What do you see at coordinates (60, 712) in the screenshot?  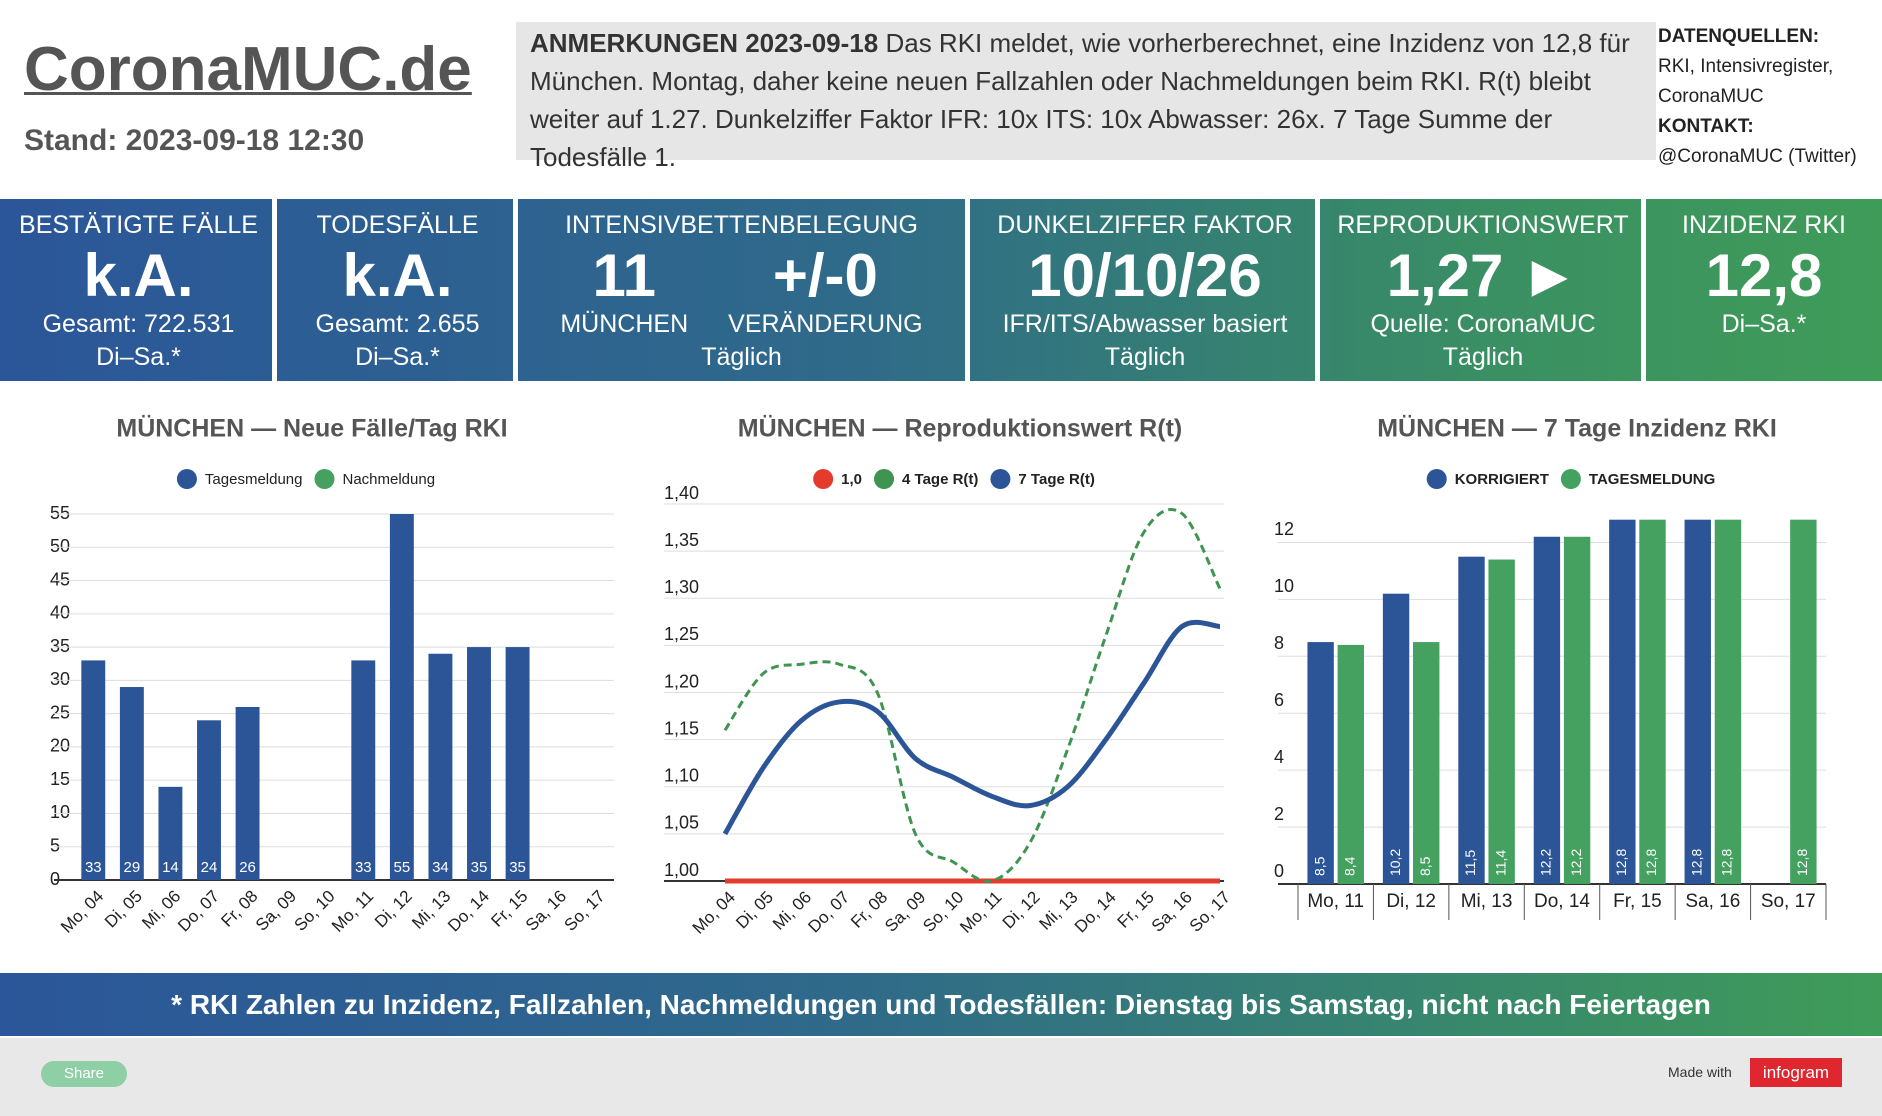 I see `y-tick-label: 25` at bounding box center [60, 712].